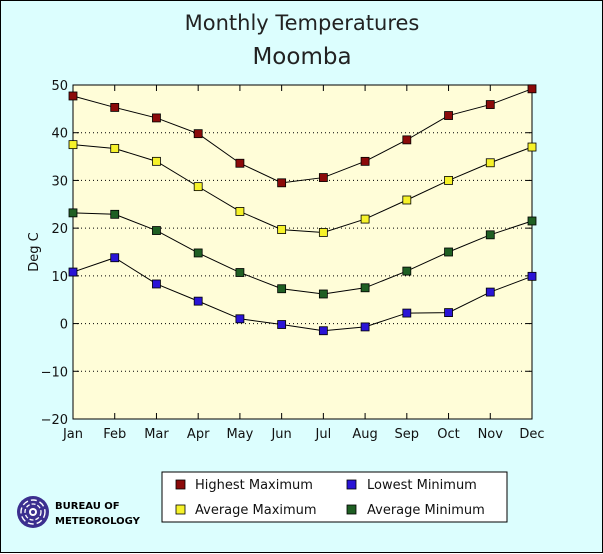  What do you see at coordinates (448, 434) in the screenshot?
I see `x-tick-label: Oct` at bounding box center [448, 434].